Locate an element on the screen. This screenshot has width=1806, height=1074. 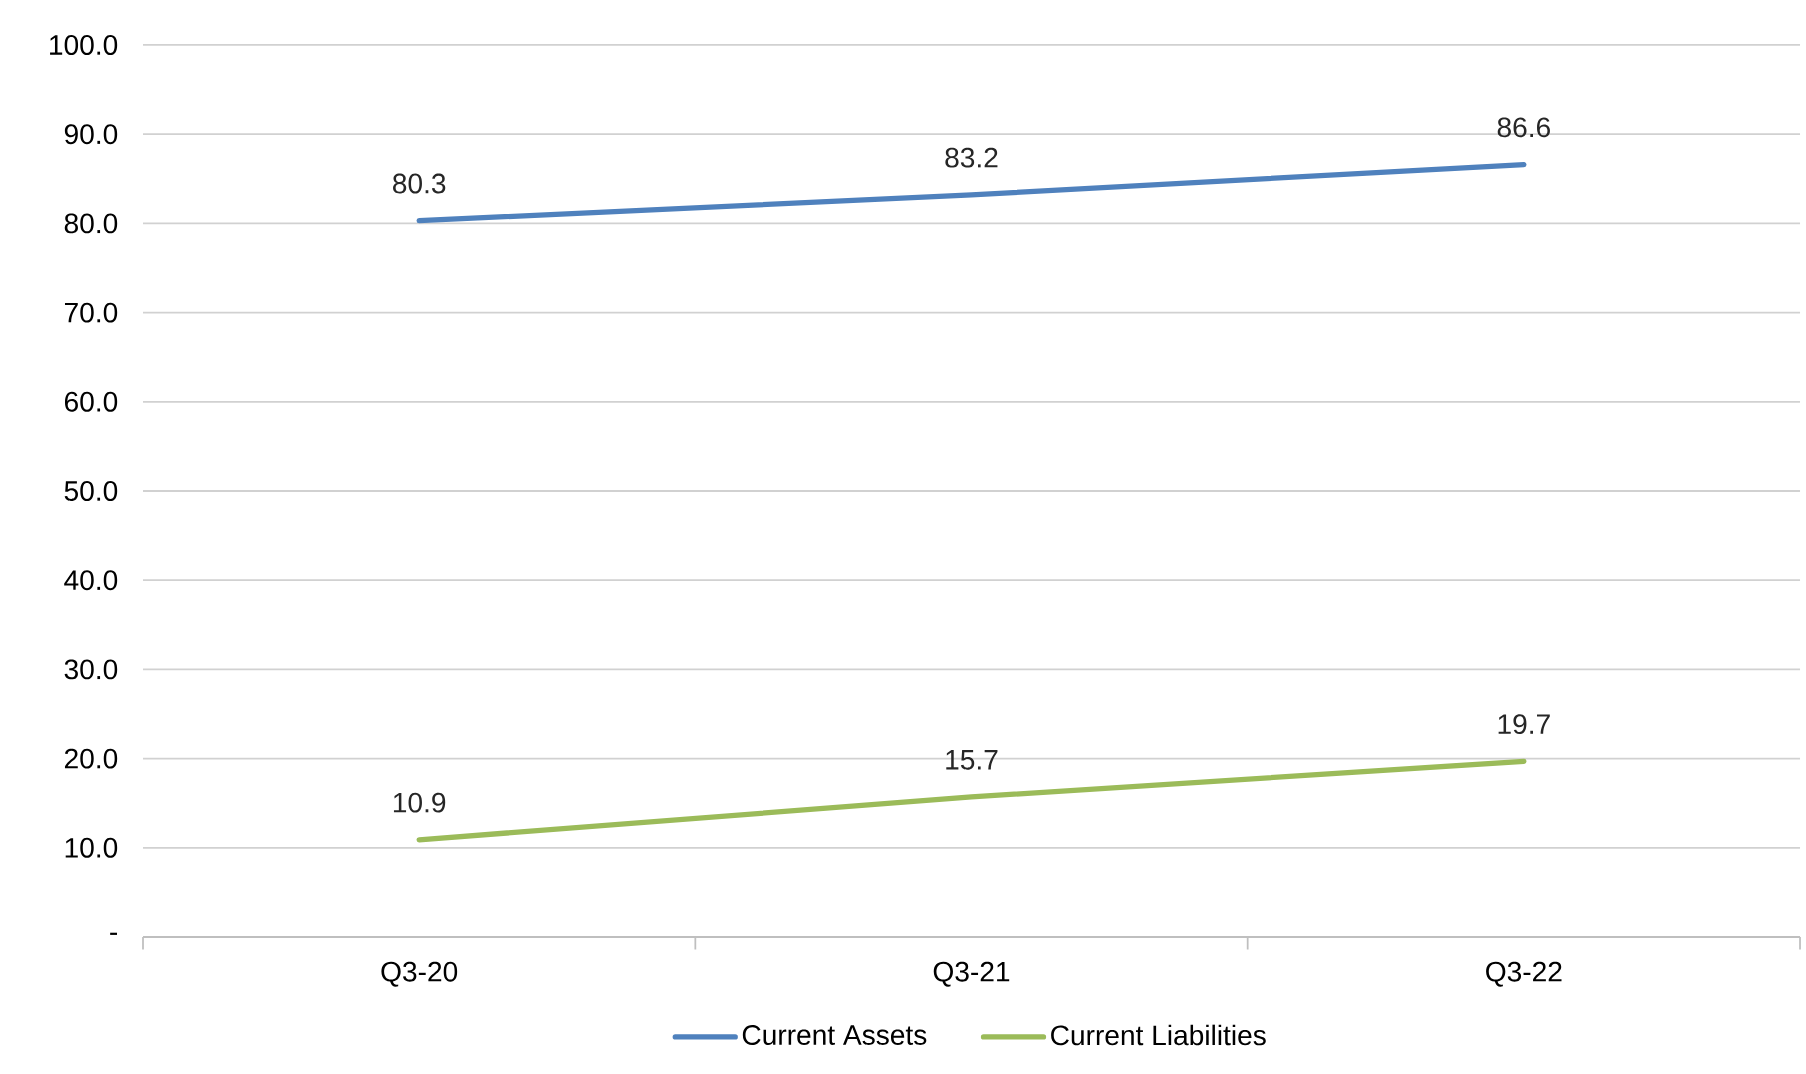
data-label: 10.9 is located at coordinates (419, 802).